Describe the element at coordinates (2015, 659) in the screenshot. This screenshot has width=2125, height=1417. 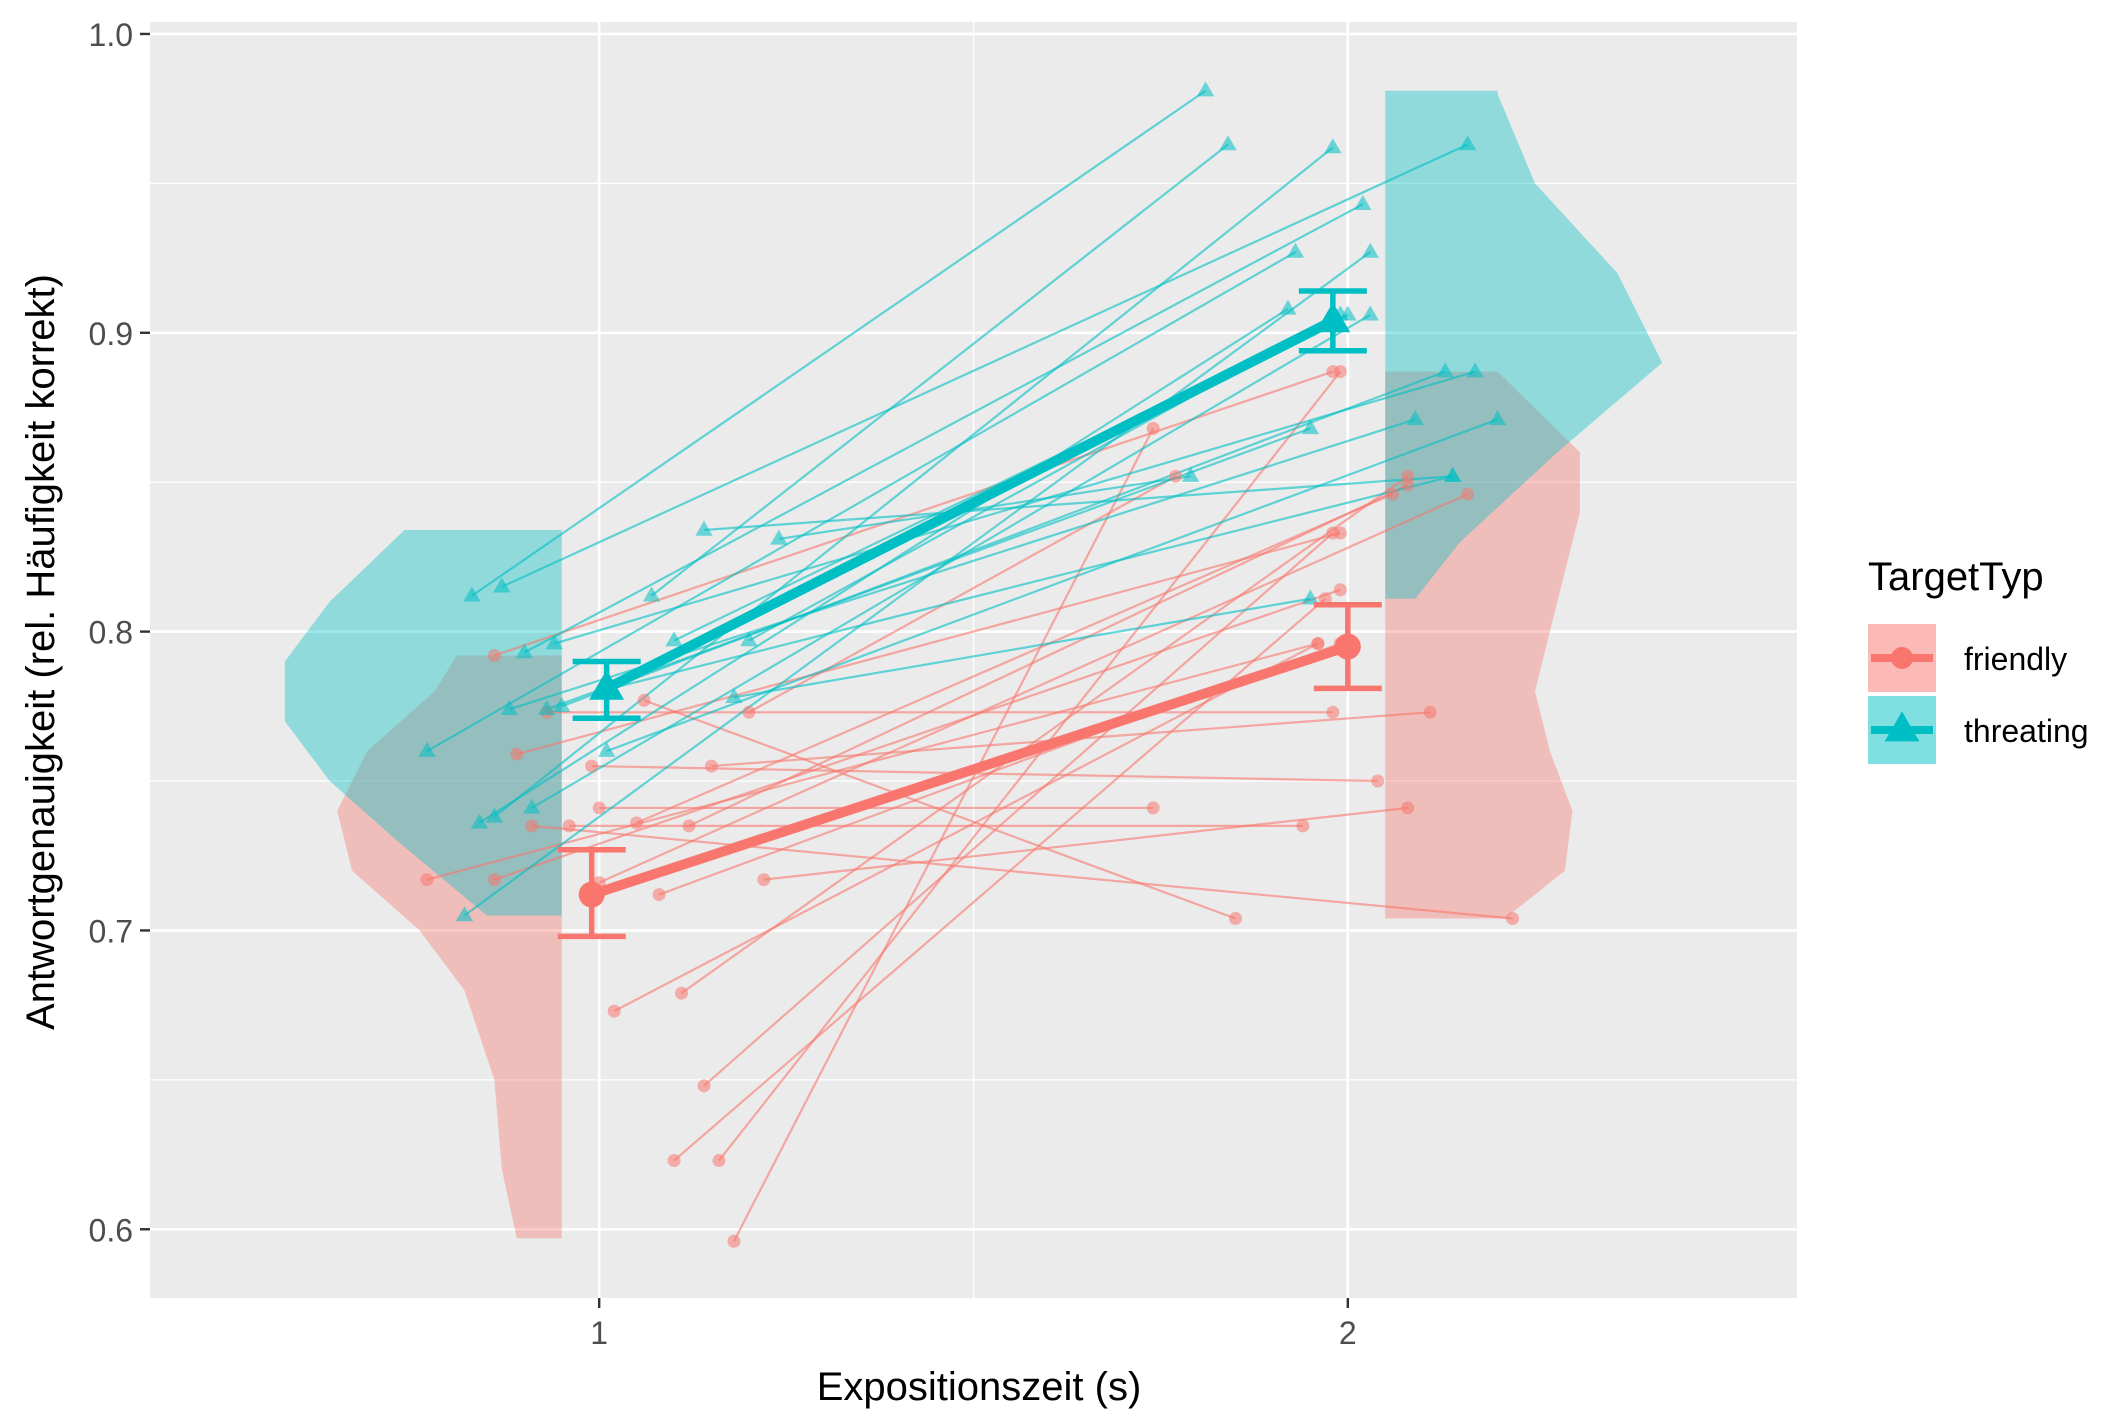
I see `legend-label-friendly: friendly` at that location.